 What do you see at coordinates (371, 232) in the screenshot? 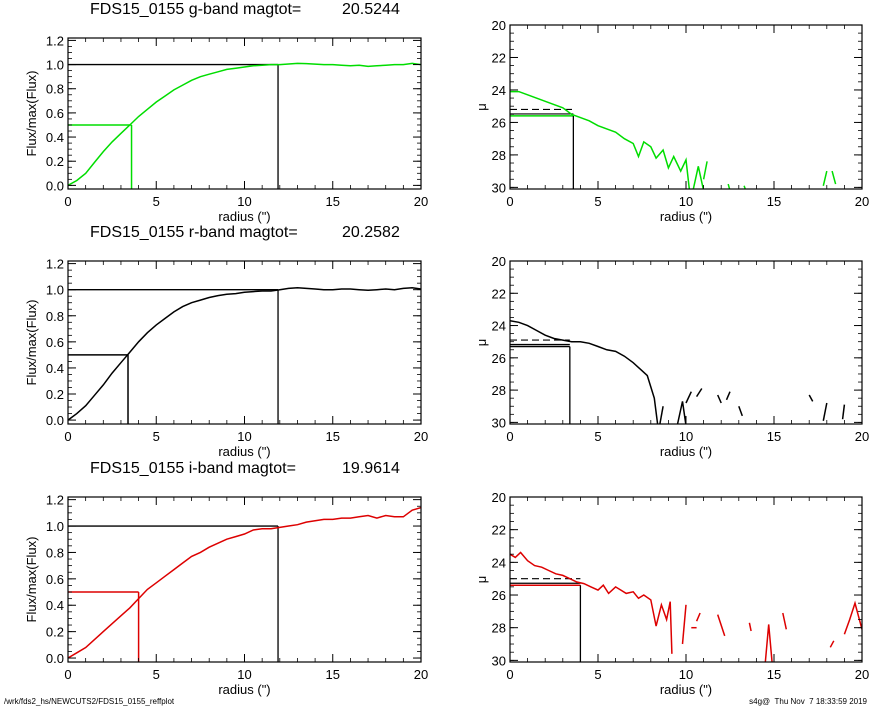
I see `magtot-value: 20.2582` at bounding box center [371, 232].